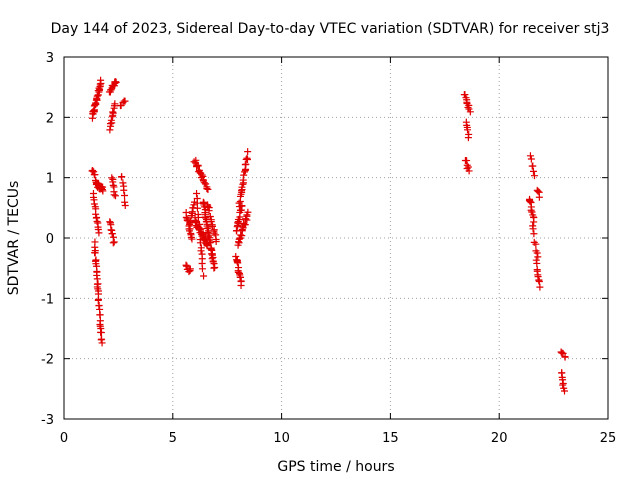 The image size is (640, 480). Describe the element at coordinates (50, 58) in the screenshot. I see `y-tick-label: 3` at that location.